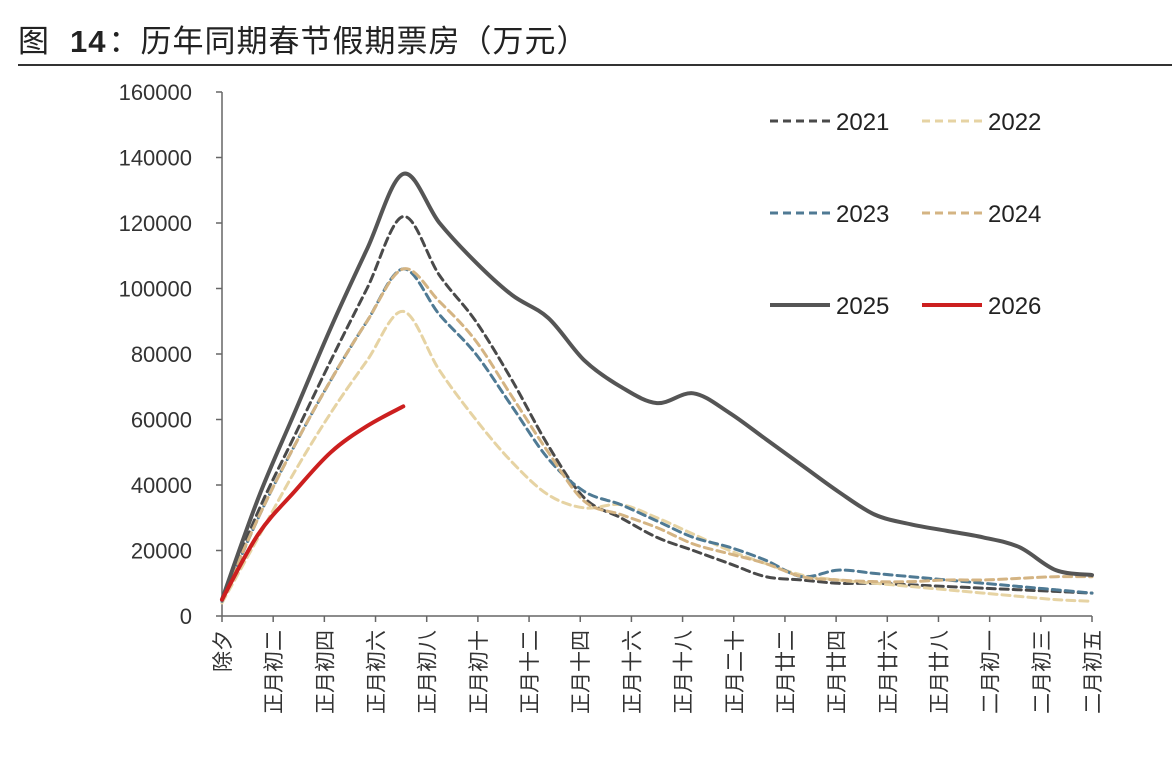  Describe the element at coordinates (313, 503) in the screenshot. I see `series-line-2026` at that location.